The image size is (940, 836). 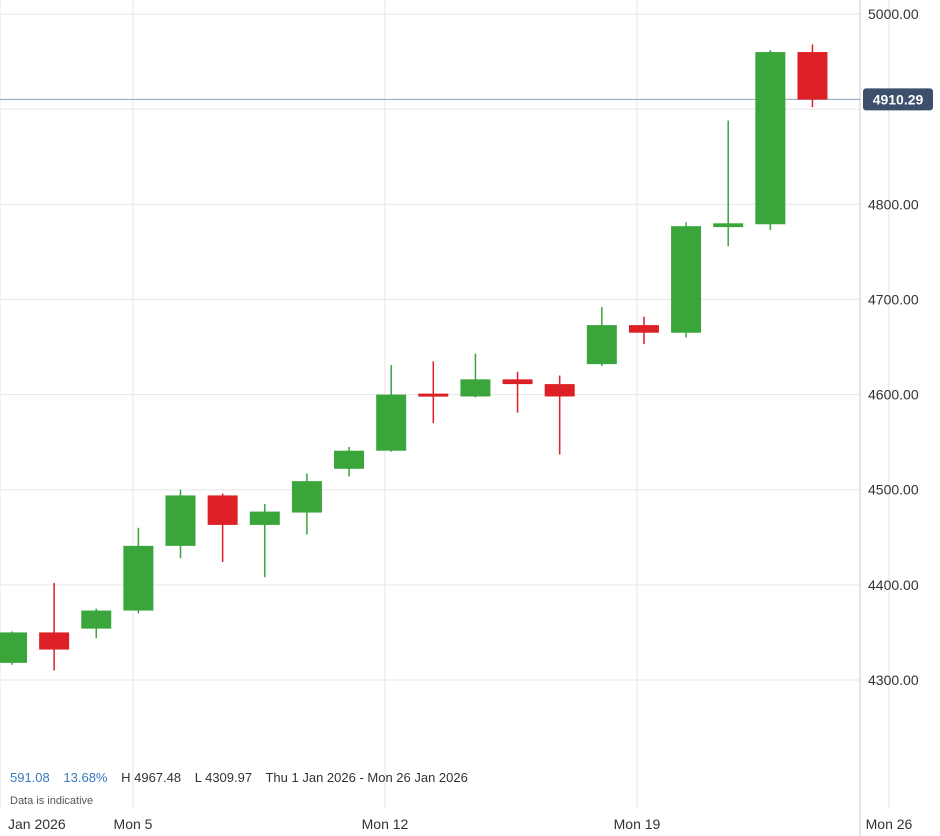 What do you see at coordinates (30, 777) in the screenshot?
I see `change-value: 591.08` at bounding box center [30, 777].